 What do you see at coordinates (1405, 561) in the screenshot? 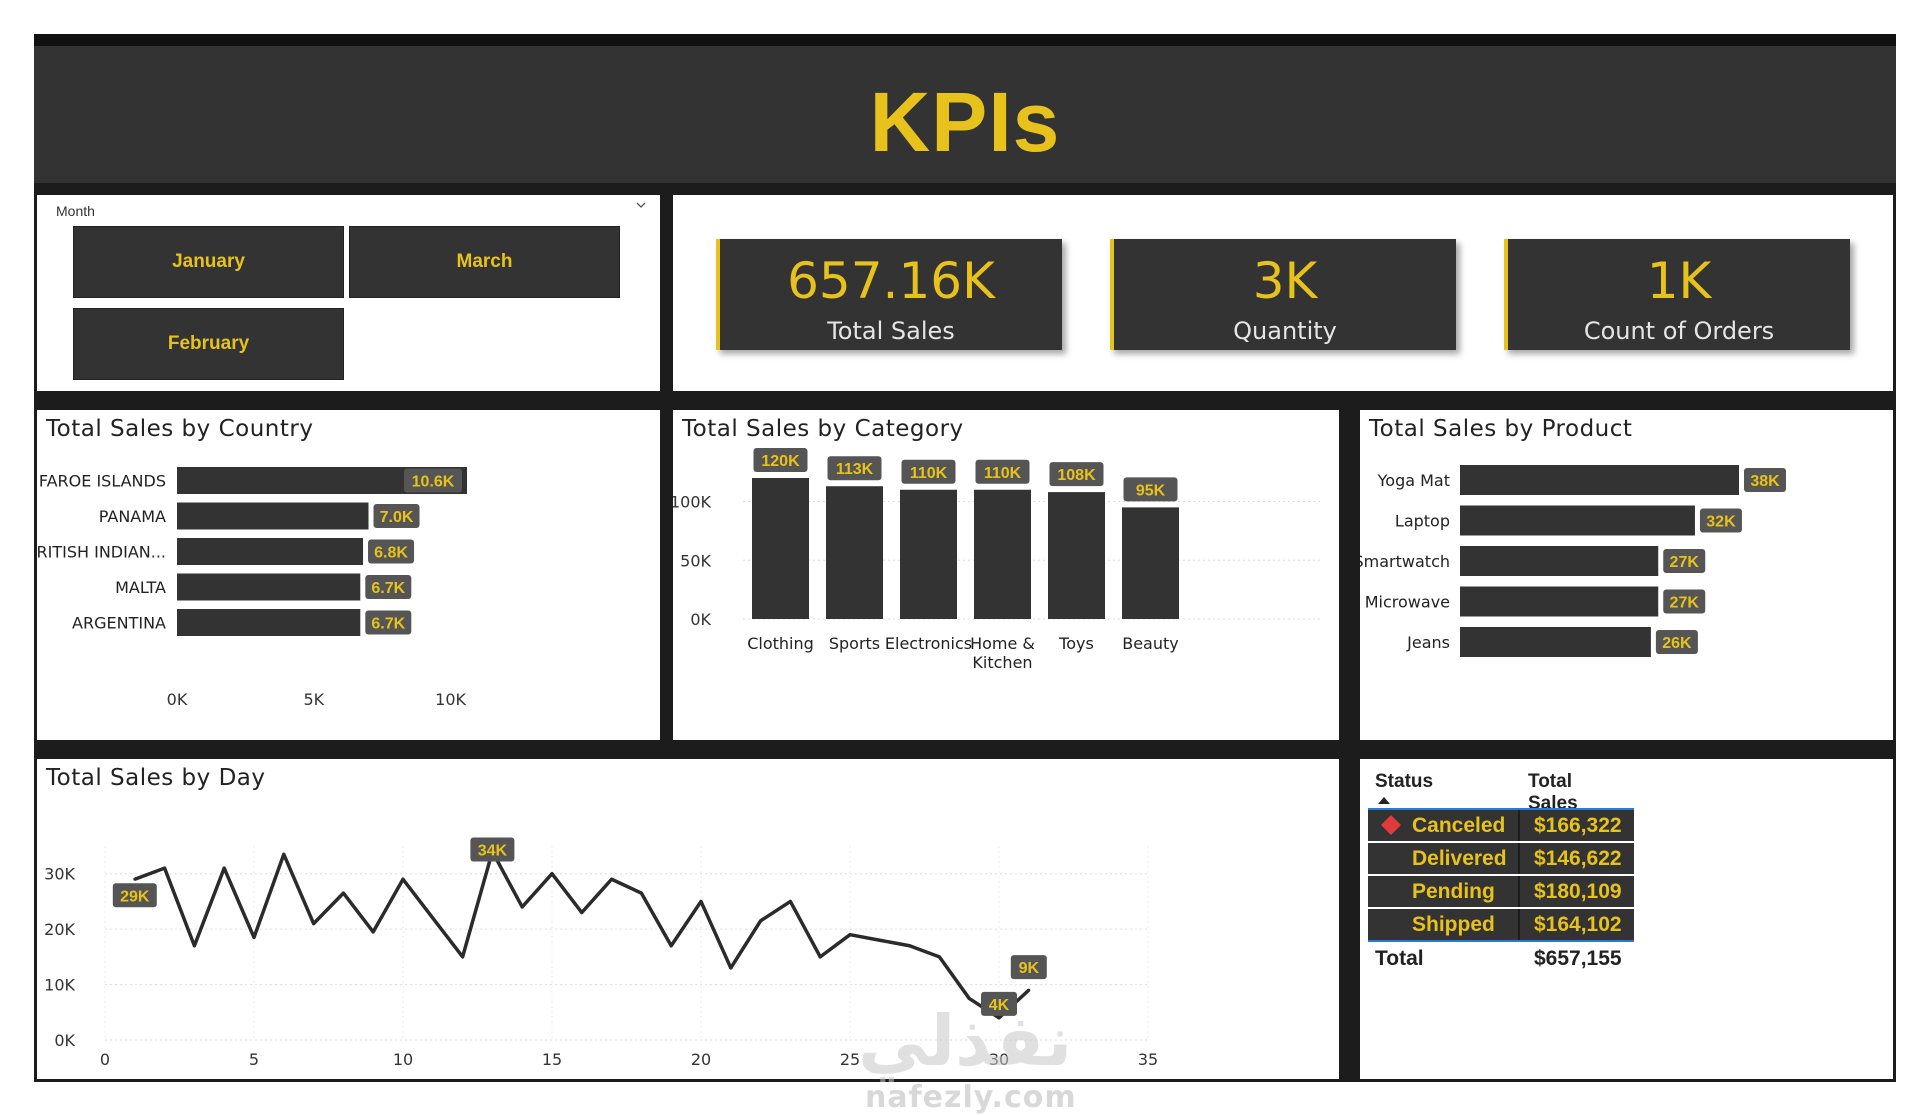
I see `category-label: Smartwatch` at bounding box center [1405, 561].